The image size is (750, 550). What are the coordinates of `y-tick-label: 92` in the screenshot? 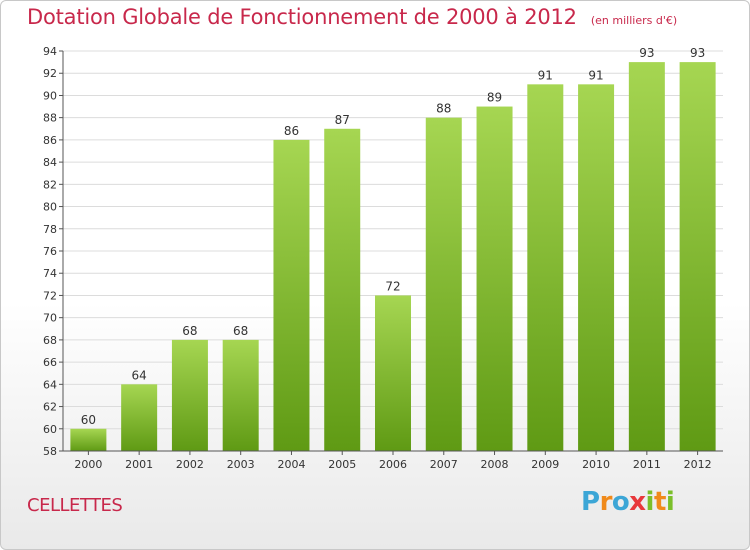 It's located at (50, 73).